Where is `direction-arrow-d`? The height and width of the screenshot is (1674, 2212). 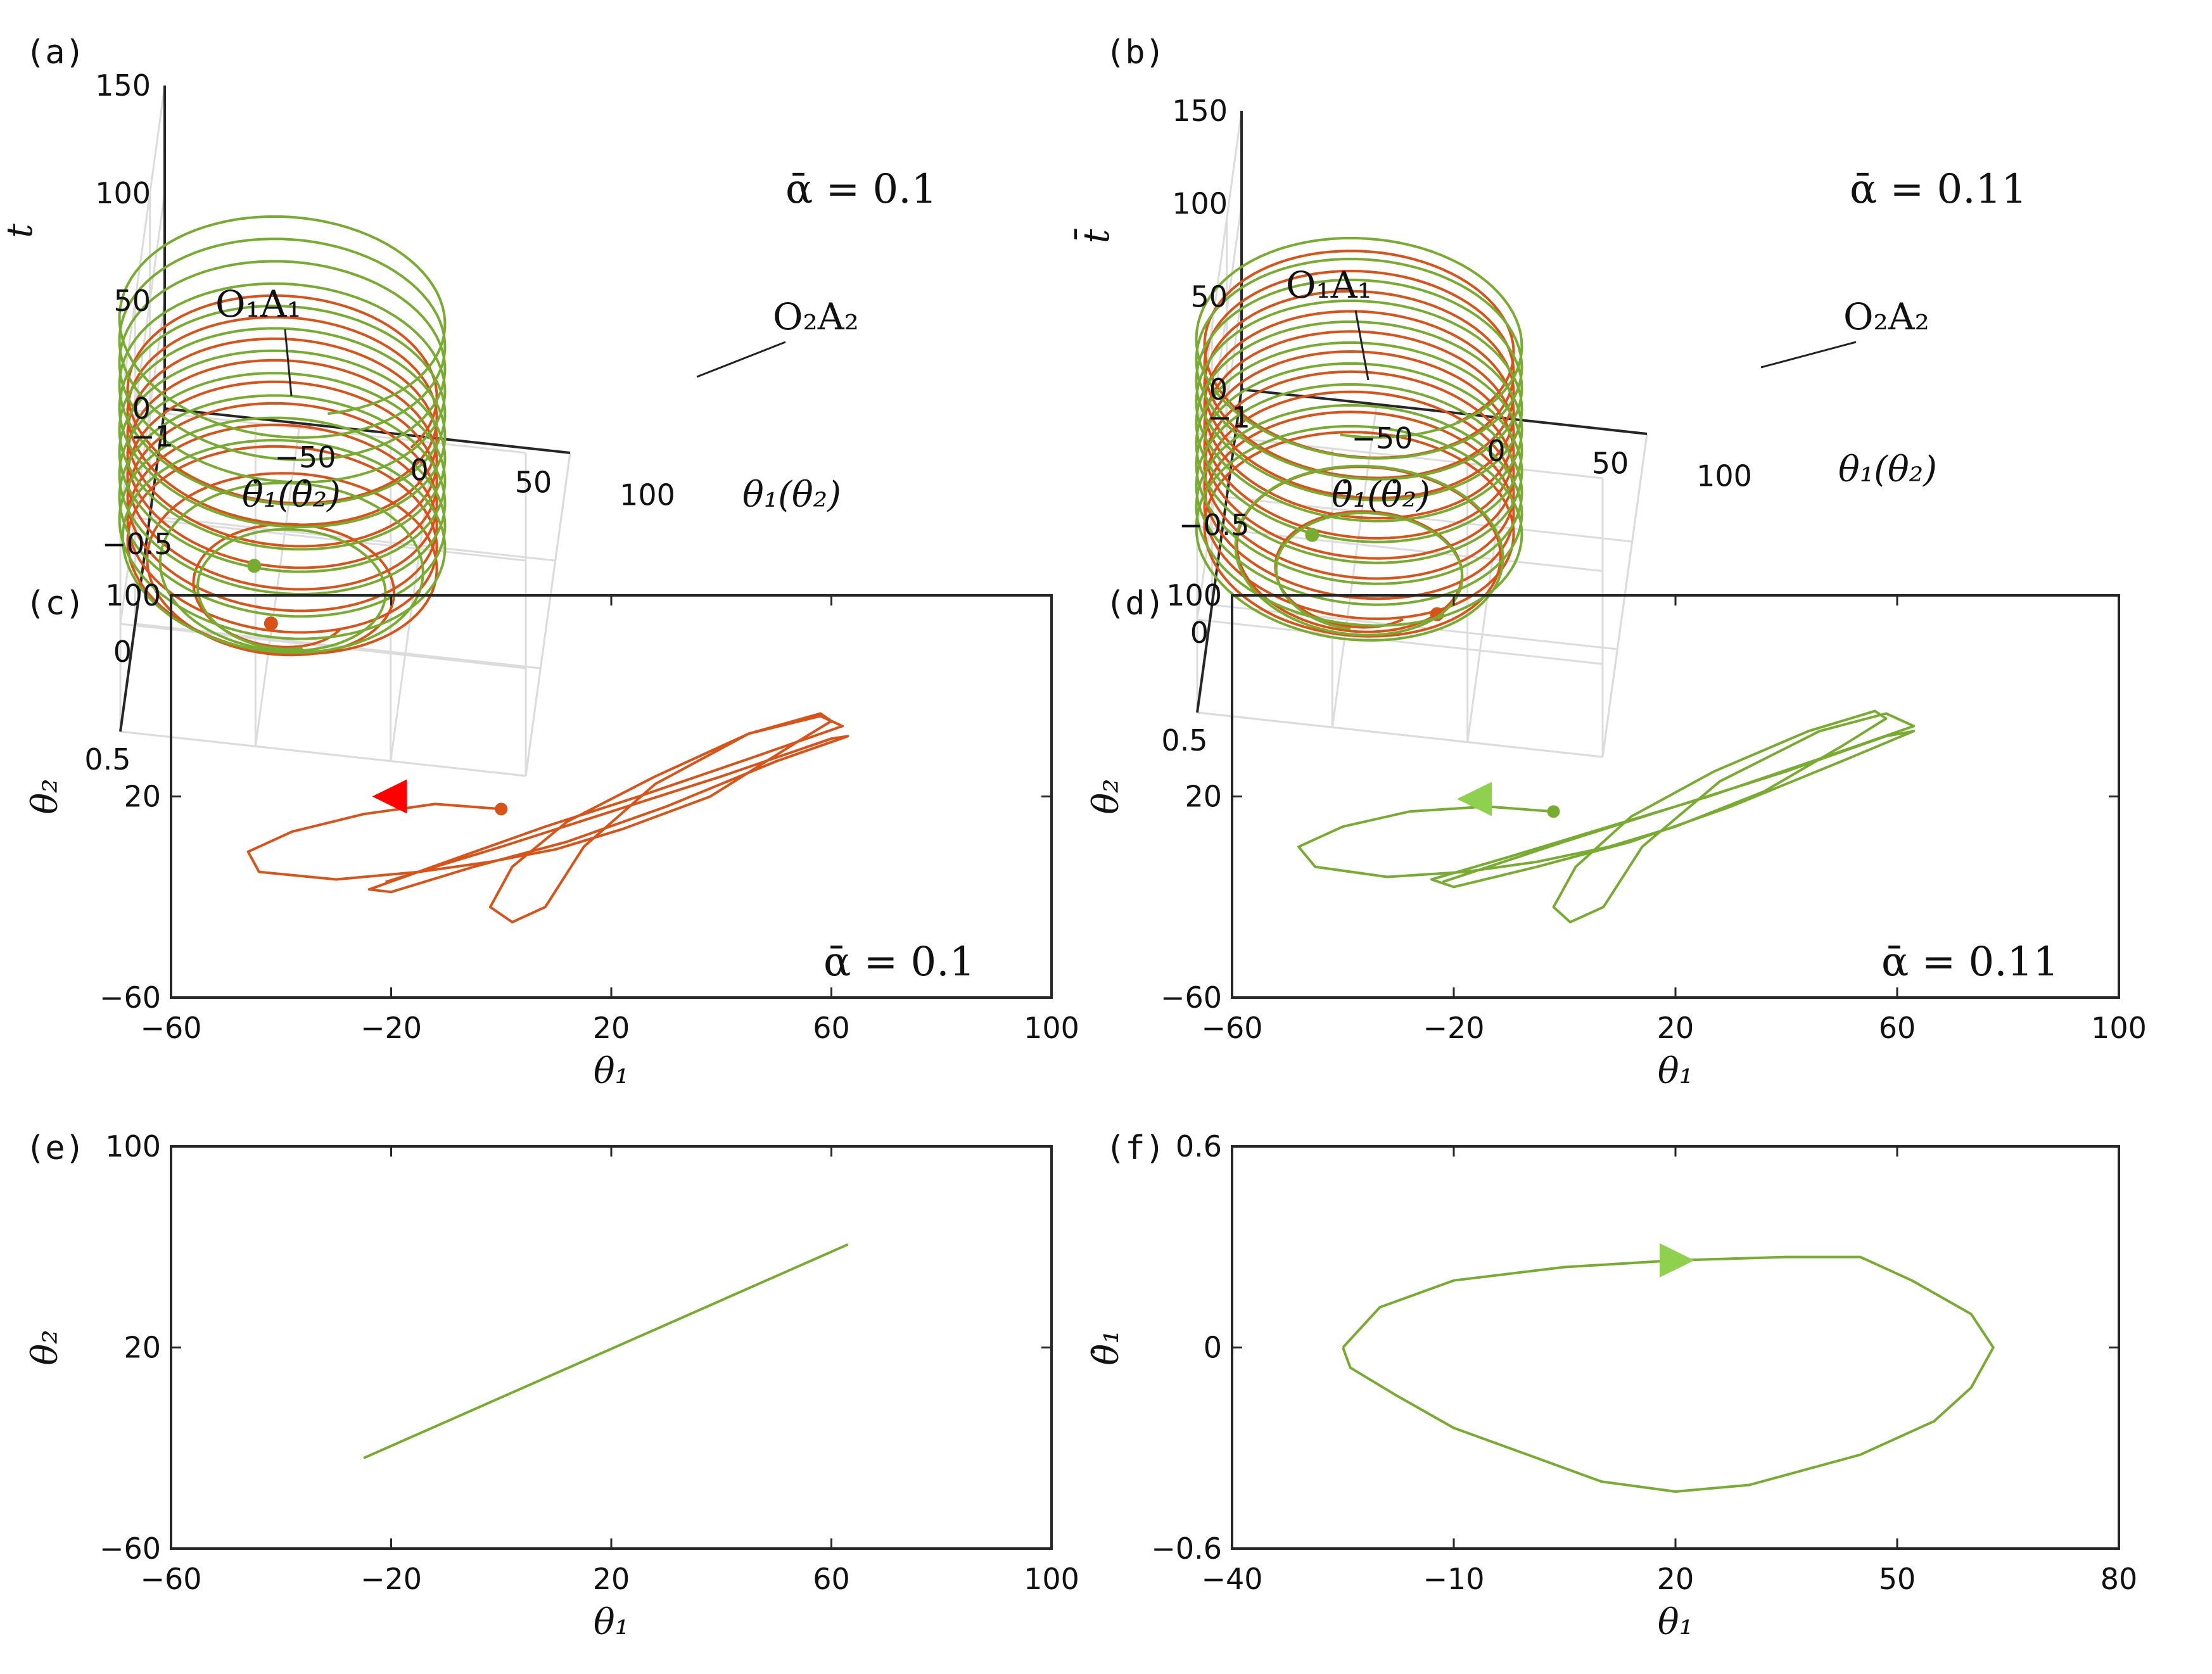 direction-arrow-d is located at coordinates (1474, 799).